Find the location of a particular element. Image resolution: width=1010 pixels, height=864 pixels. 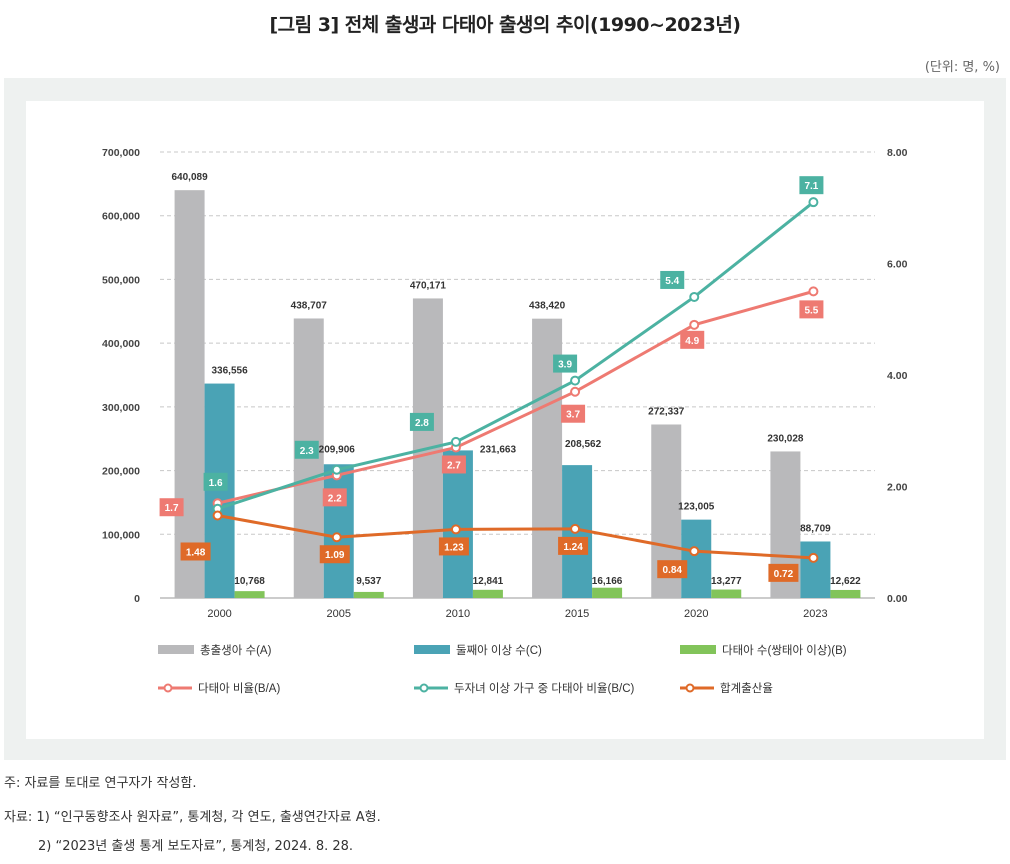

x-tick-label: 2020 is located at coordinates (696, 614).